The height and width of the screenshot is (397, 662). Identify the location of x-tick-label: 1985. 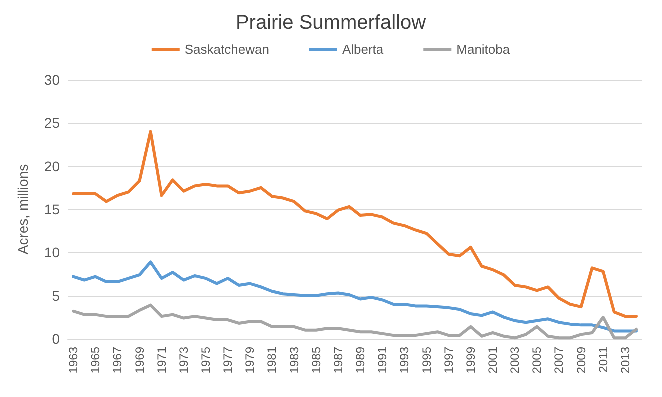
(316, 360).